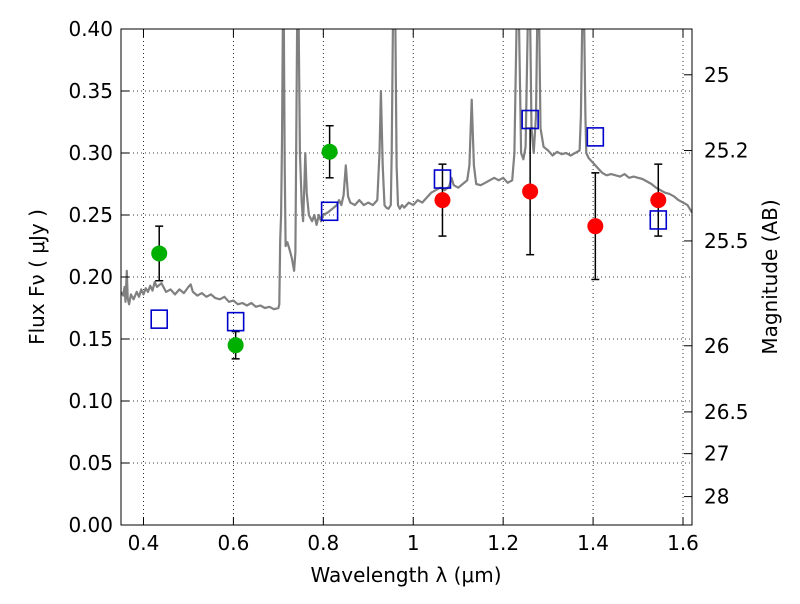 Image resolution: width=800 pixels, height=604 pixels. What do you see at coordinates (323, 543) in the screenshot?
I see `x-tick-label: 0.8` at bounding box center [323, 543].